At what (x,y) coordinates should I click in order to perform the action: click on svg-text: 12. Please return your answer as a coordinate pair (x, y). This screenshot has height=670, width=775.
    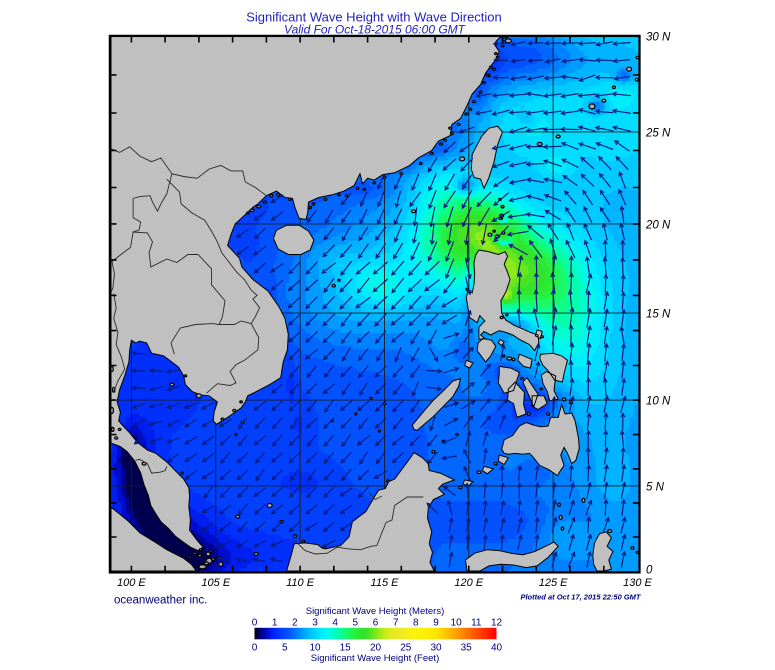
    Looking at the image, I should click on (497, 623).